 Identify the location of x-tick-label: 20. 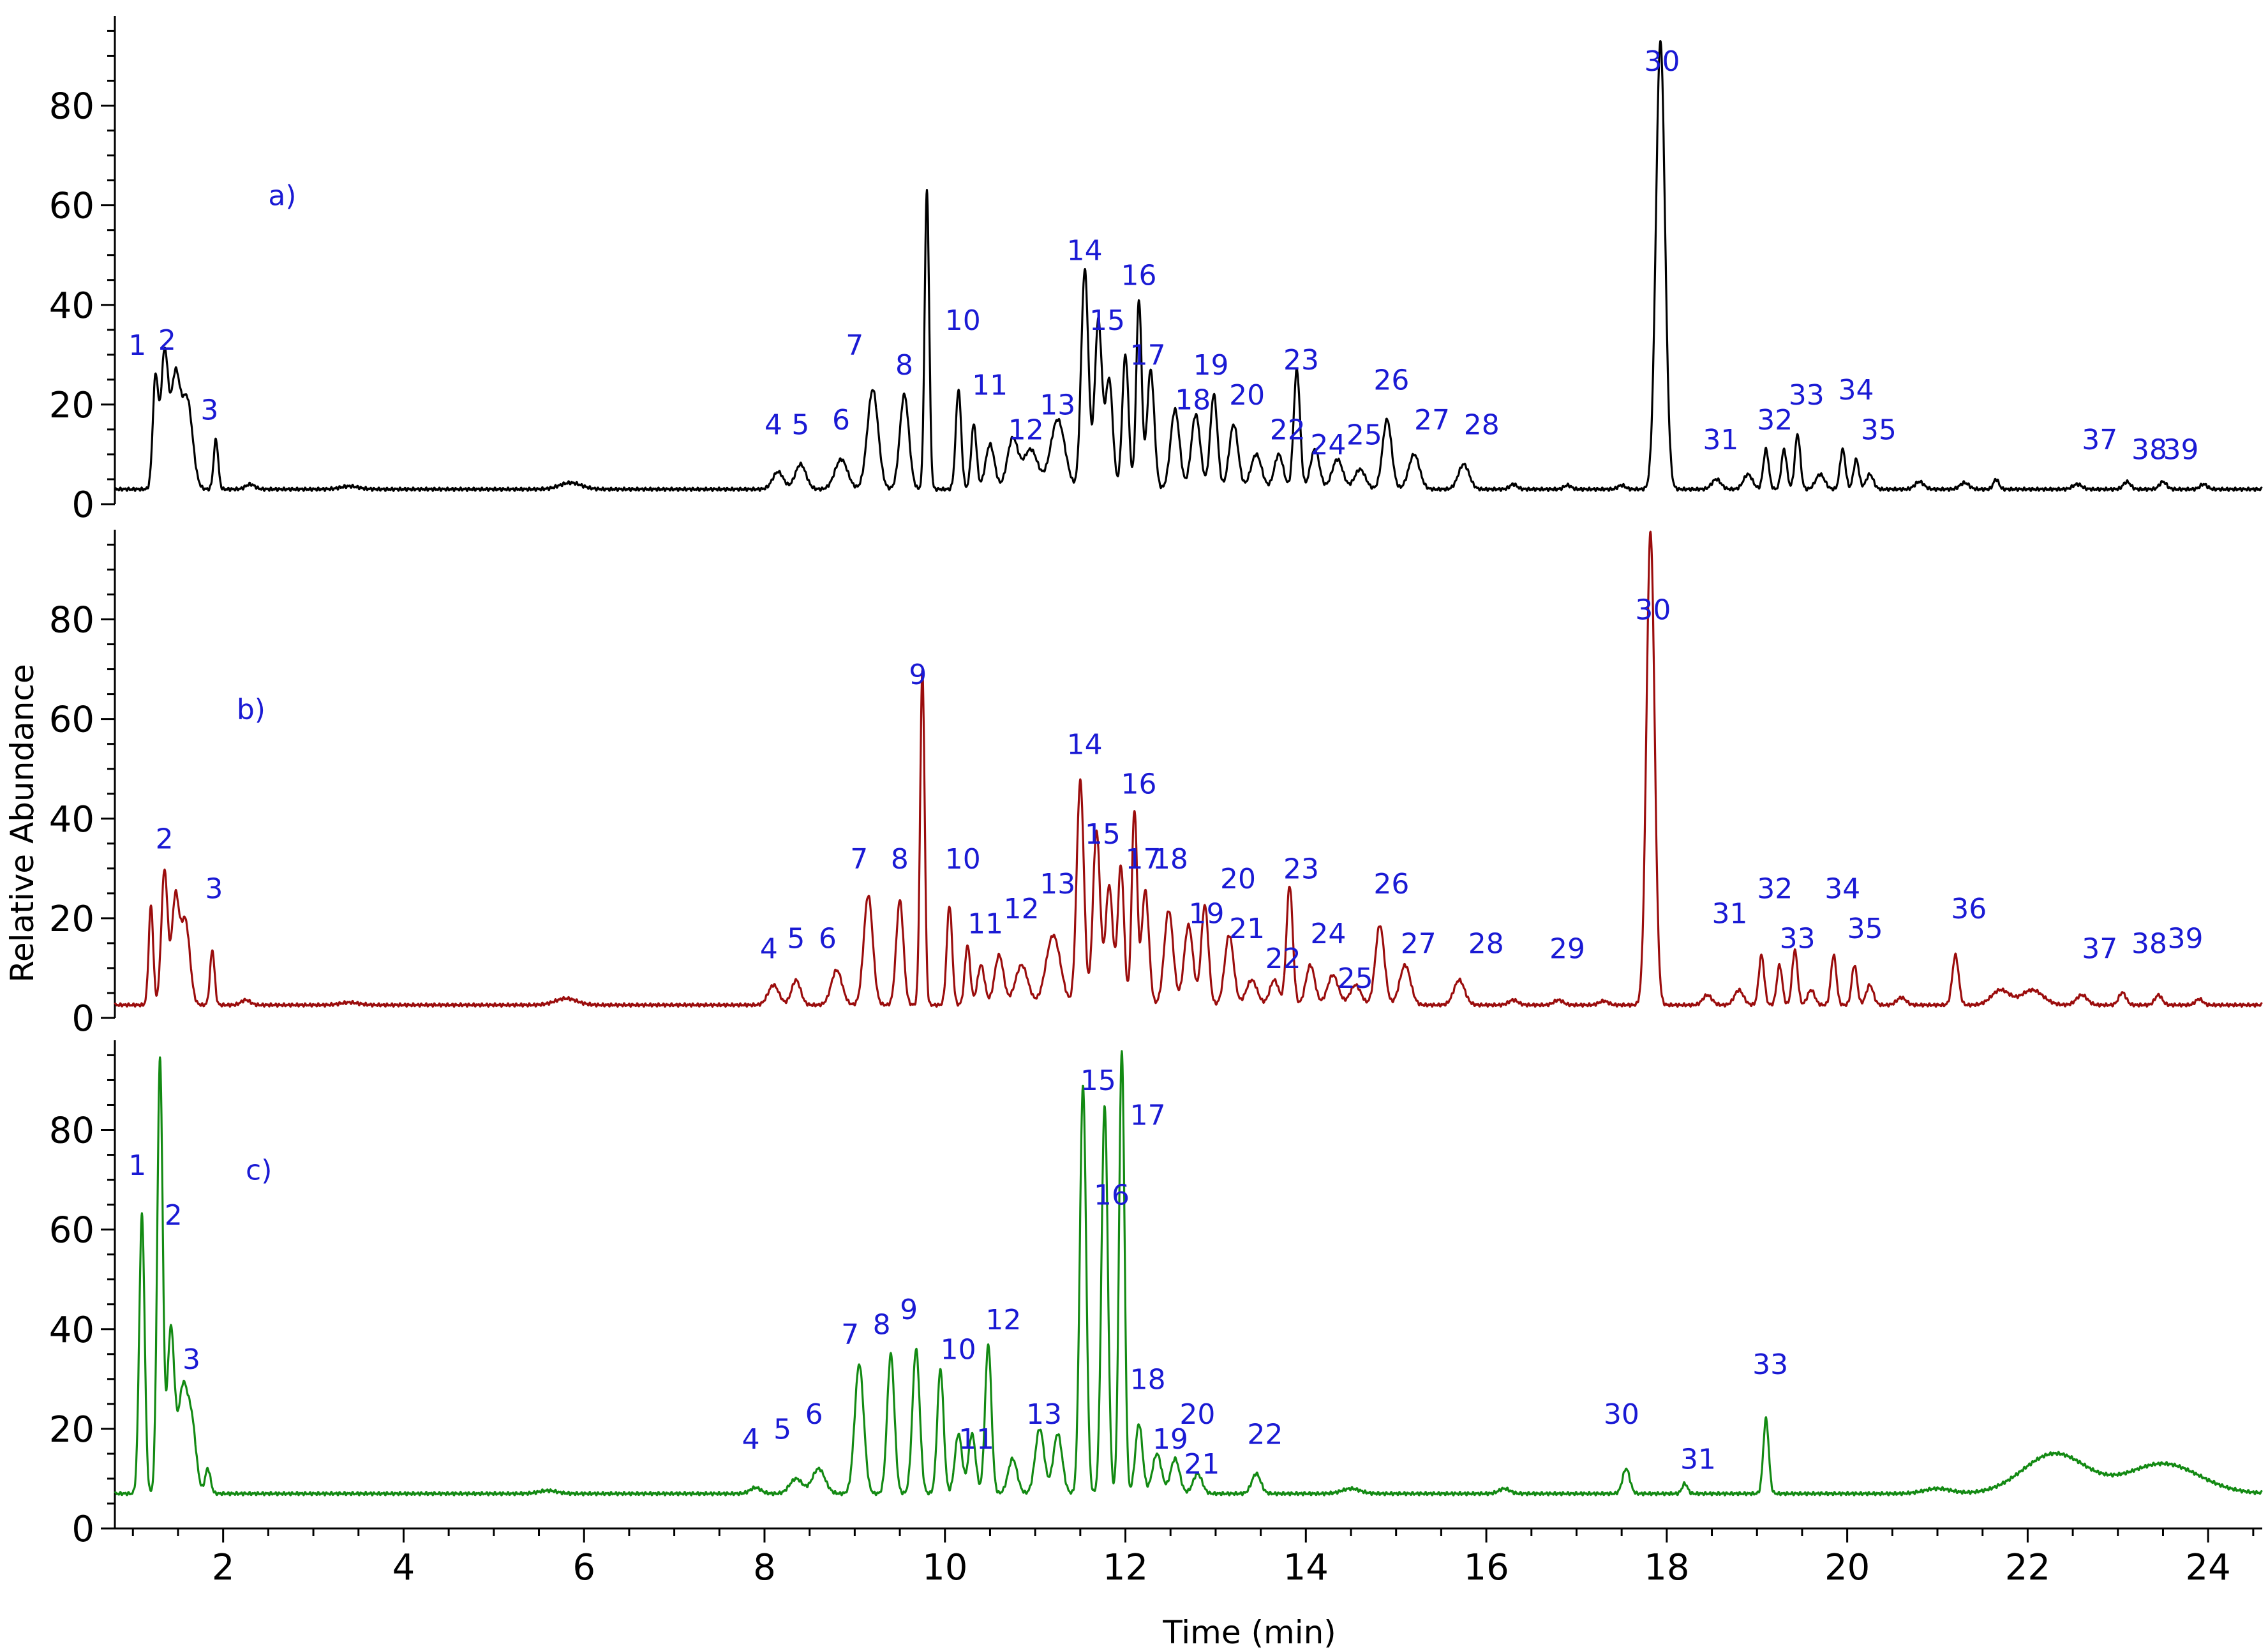
(1847, 1568).